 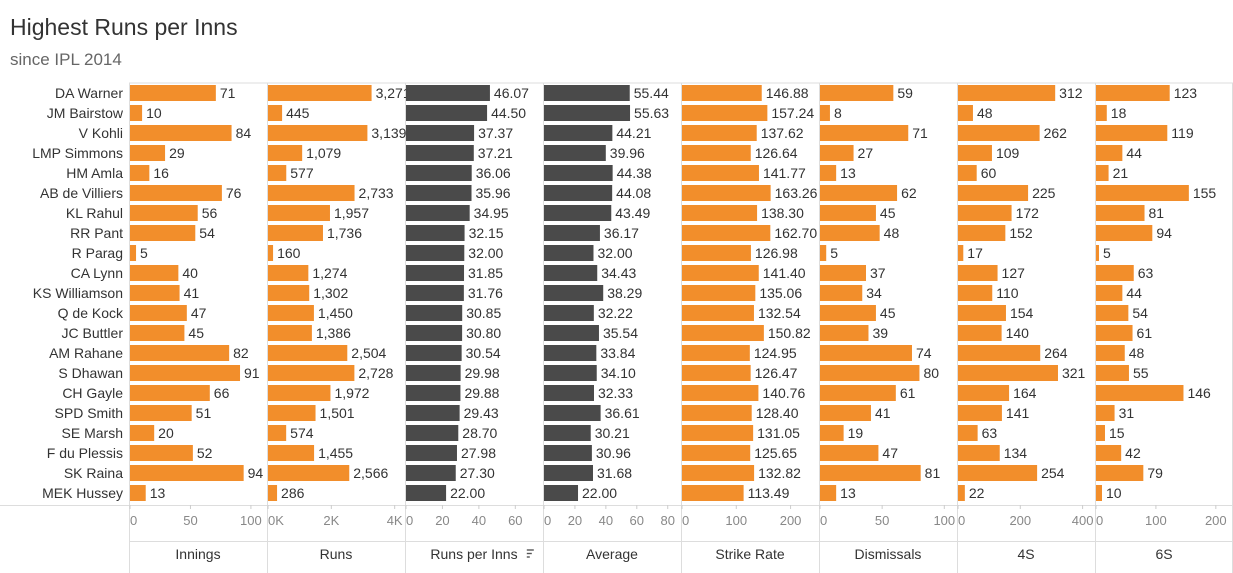 What do you see at coordinates (97, 273) in the screenshot?
I see `row-header-player: CA Lynn` at bounding box center [97, 273].